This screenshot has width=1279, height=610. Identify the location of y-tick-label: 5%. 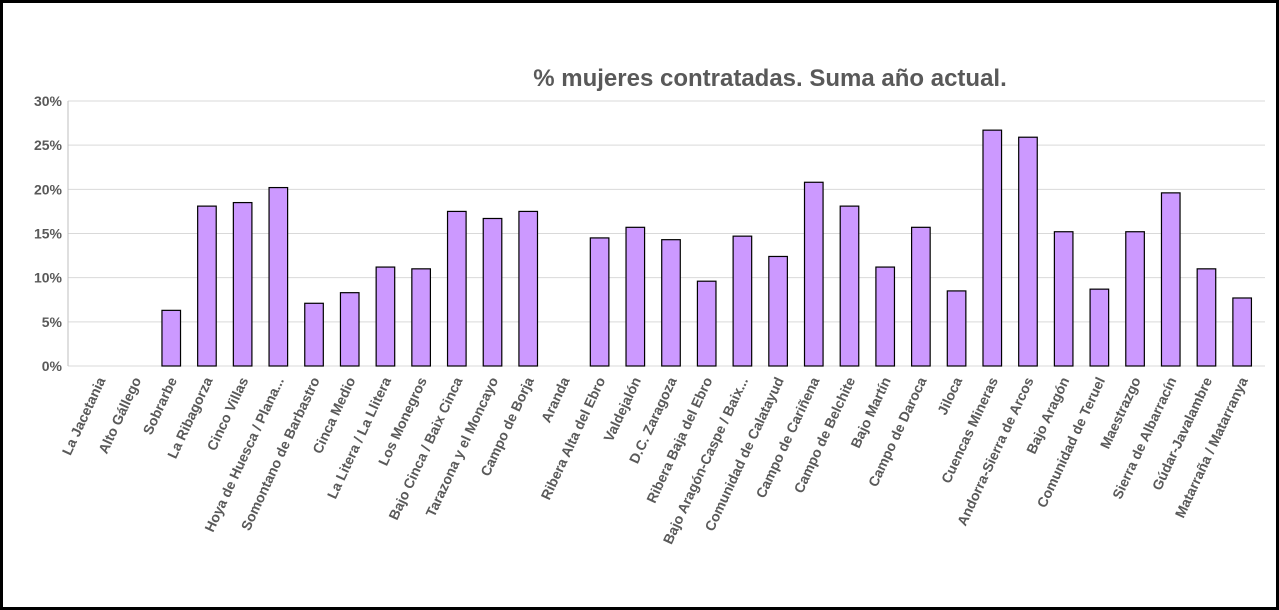
(52, 322).